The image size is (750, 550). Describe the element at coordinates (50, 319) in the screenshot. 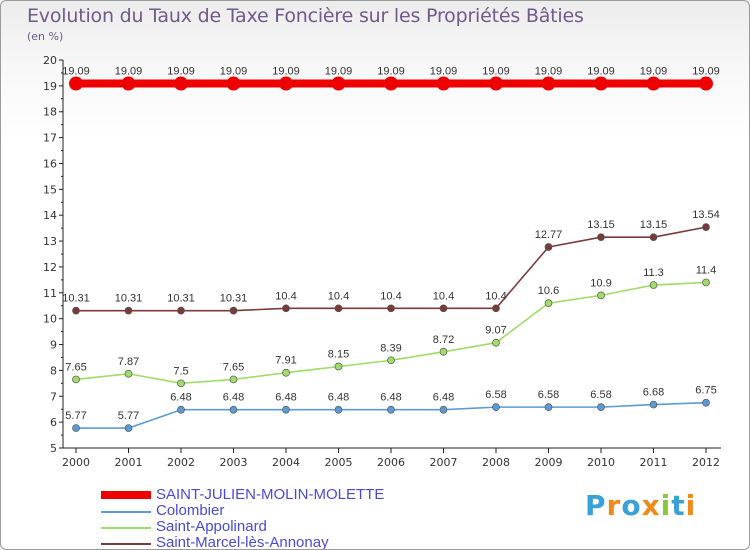

I see `y-tick-label: 10` at that location.